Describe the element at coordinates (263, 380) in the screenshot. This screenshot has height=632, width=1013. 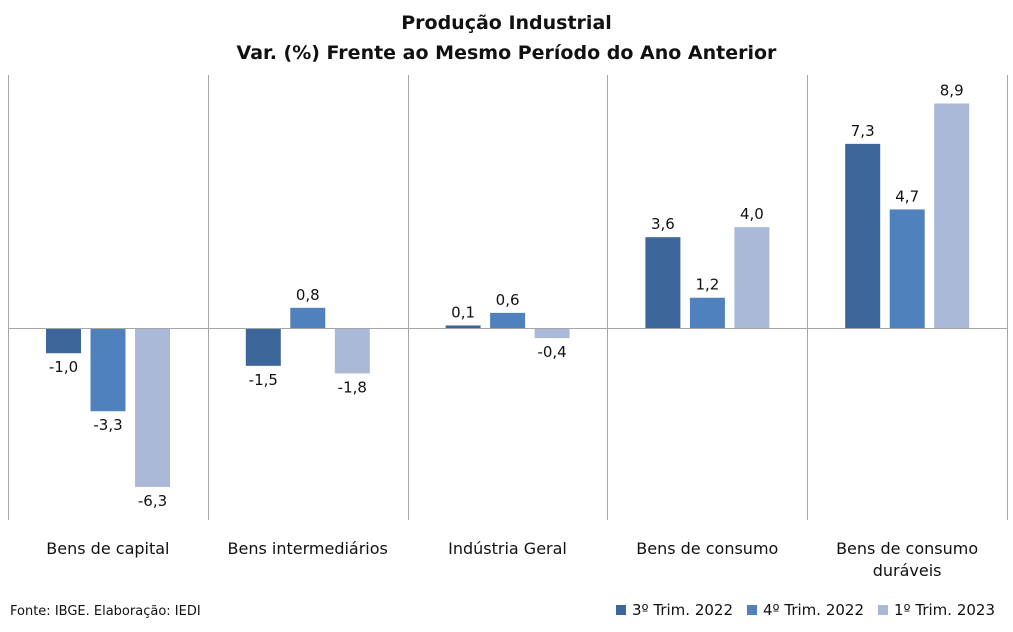
I see `data-label-series-0: -1,5` at that location.